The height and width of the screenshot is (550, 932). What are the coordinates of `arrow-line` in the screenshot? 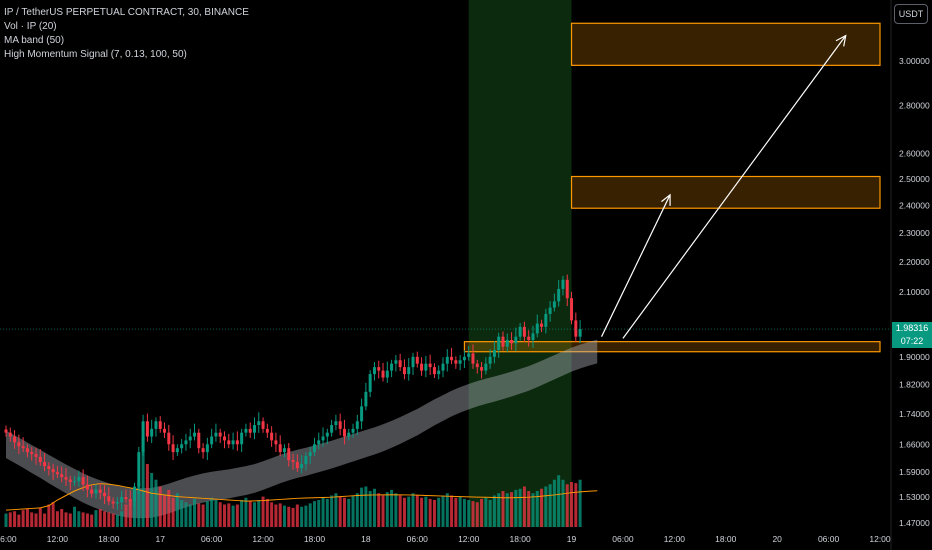 It's located at (734, 187).